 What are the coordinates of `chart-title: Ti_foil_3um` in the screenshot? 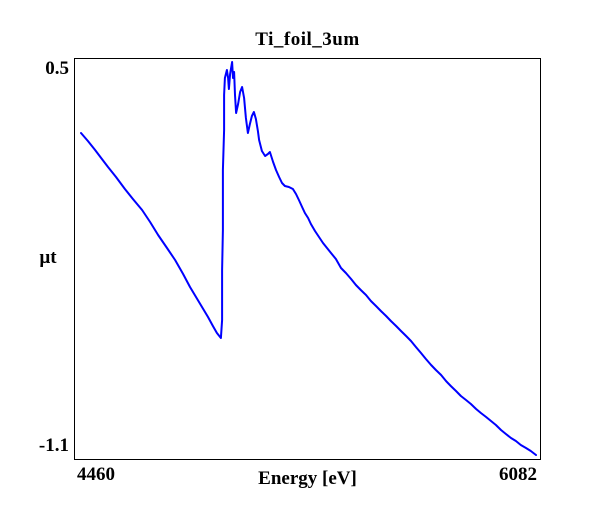 It's located at (307, 39).